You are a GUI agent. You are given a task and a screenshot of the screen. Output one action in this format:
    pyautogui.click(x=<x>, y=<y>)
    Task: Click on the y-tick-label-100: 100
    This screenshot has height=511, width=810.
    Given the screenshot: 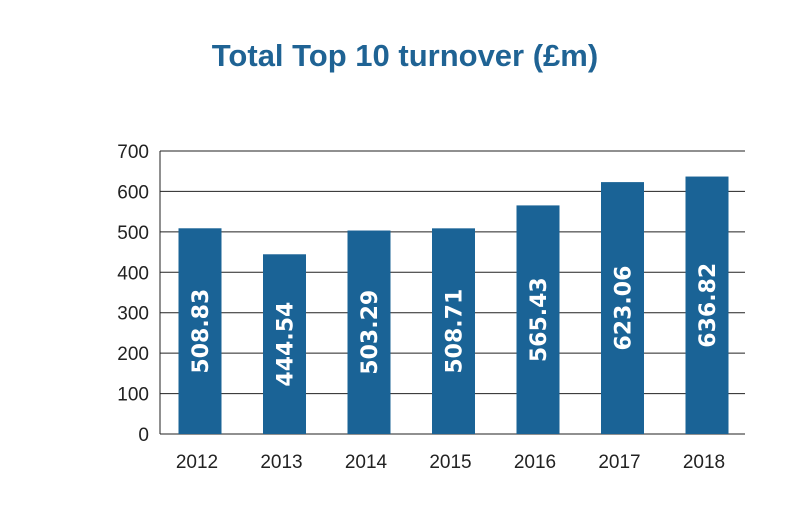 What is the action you would take?
    pyautogui.click(x=133, y=395)
    